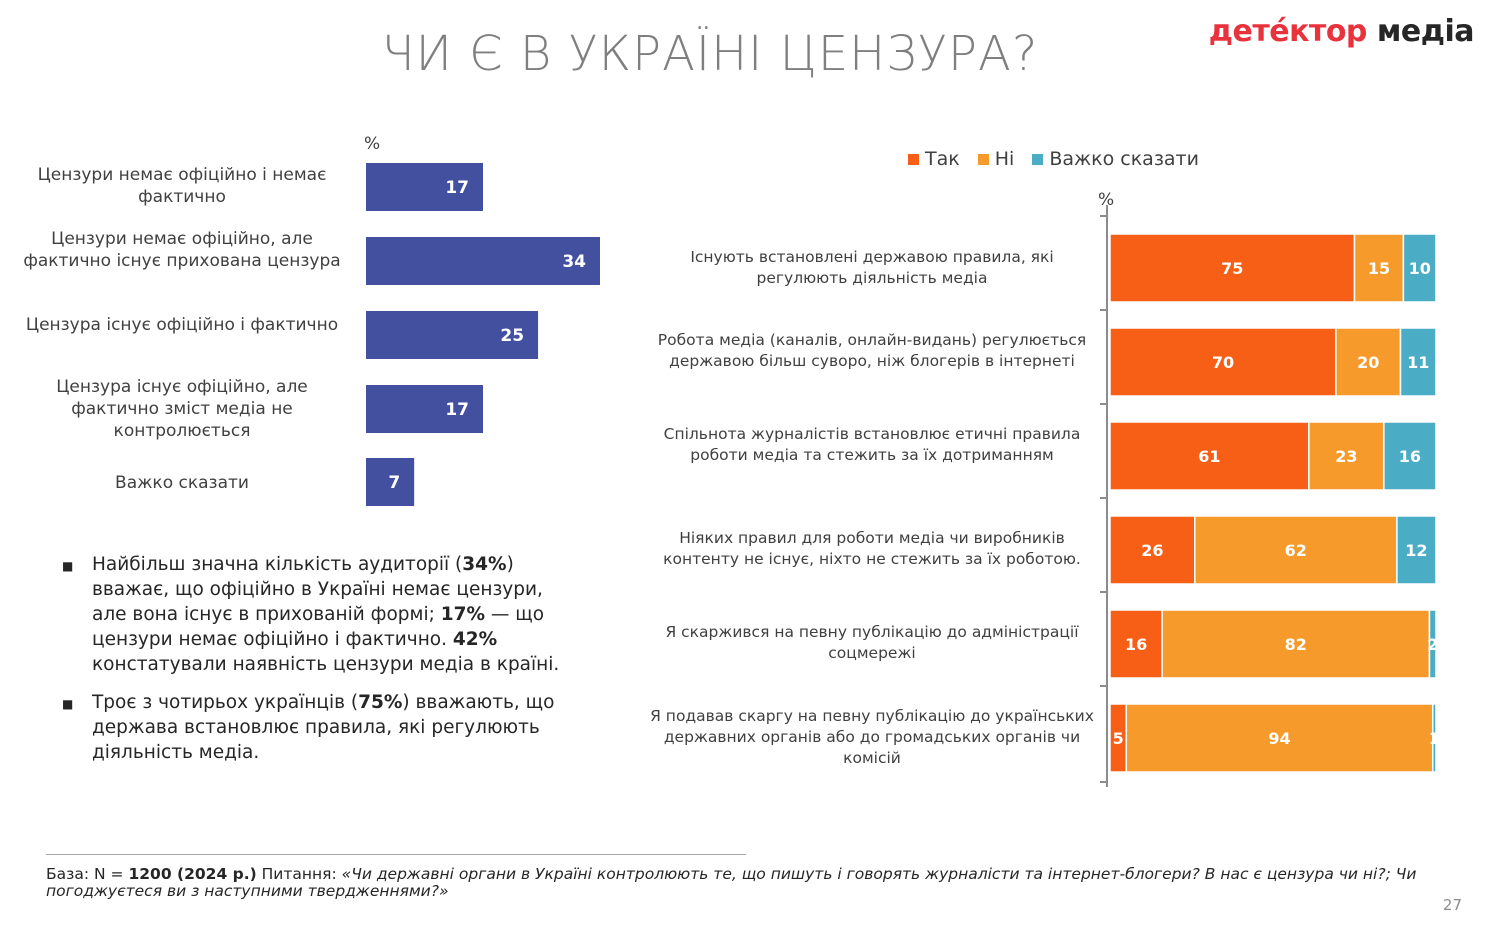  I want to click on logo-part-1: детéктор, so click(1288, 31).